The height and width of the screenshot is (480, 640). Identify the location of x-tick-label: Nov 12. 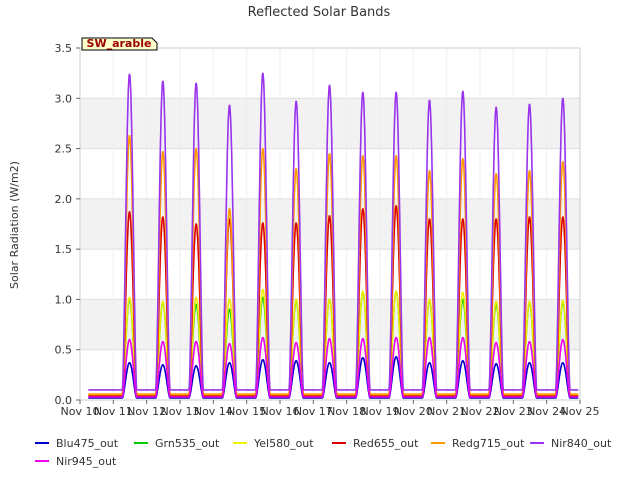
(146, 411).